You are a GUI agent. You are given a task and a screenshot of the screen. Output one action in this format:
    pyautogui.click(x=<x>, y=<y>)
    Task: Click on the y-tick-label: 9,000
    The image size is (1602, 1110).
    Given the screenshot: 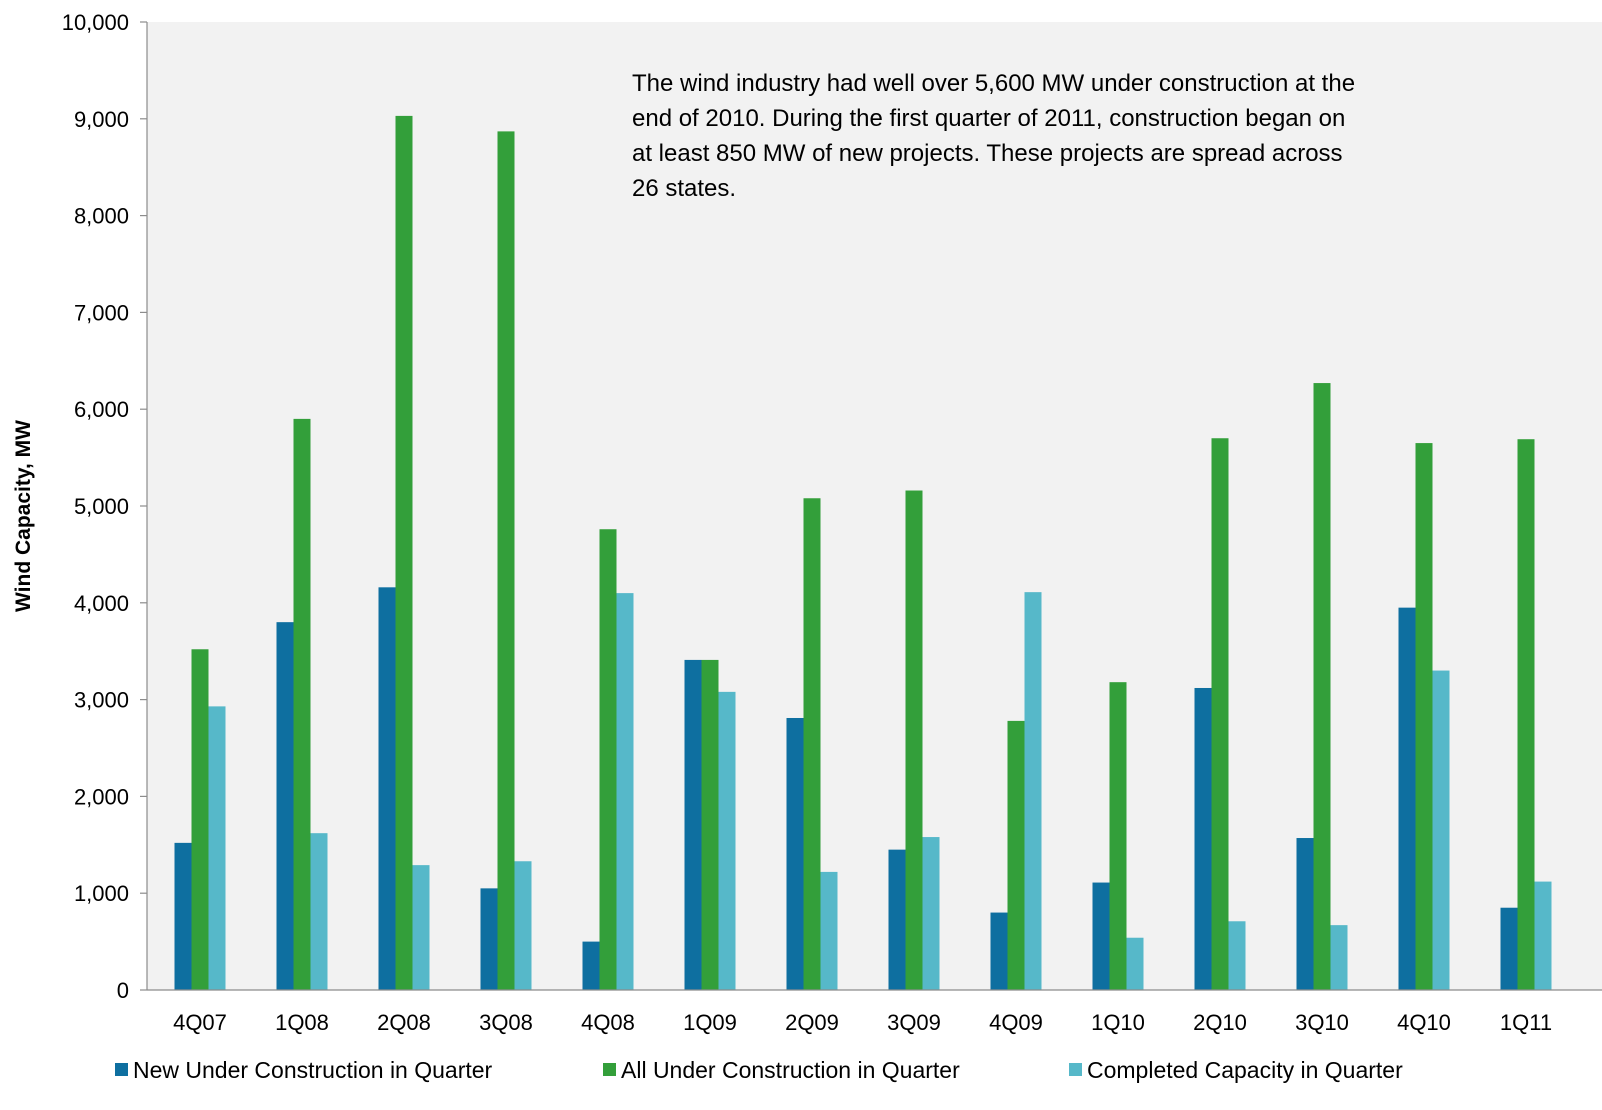 What is the action you would take?
    pyautogui.click(x=101, y=119)
    